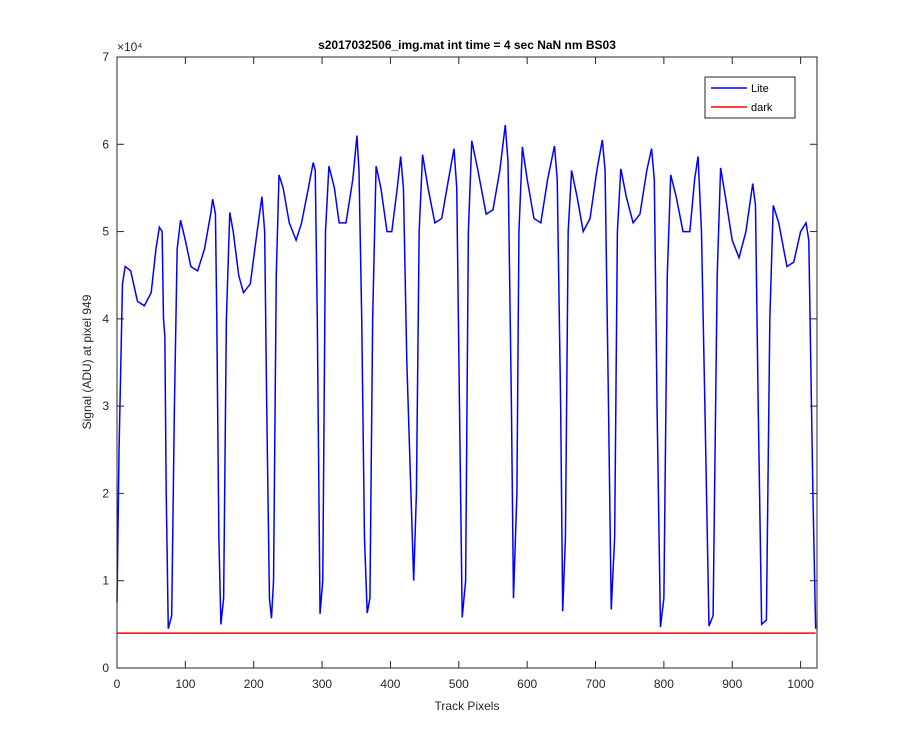 The height and width of the screenshot is (750, 900). I want to click on x-tick-label: 800, so click(664, 684).